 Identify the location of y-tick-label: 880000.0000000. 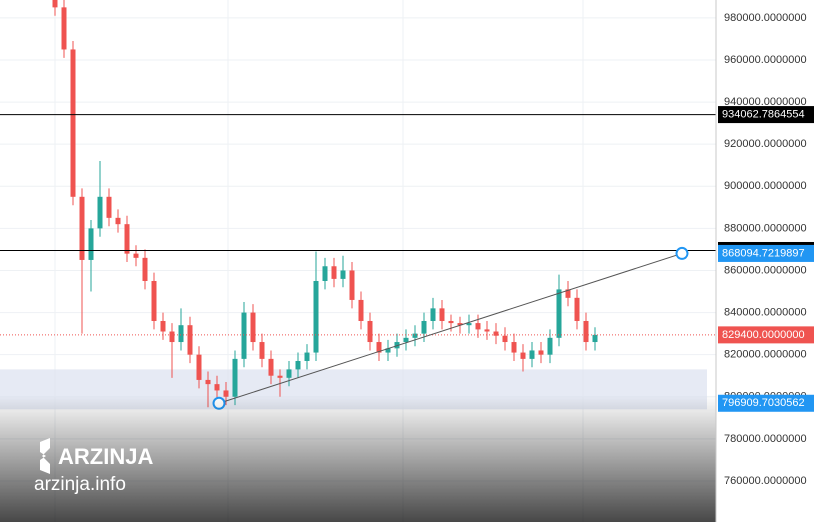
(765, 228).